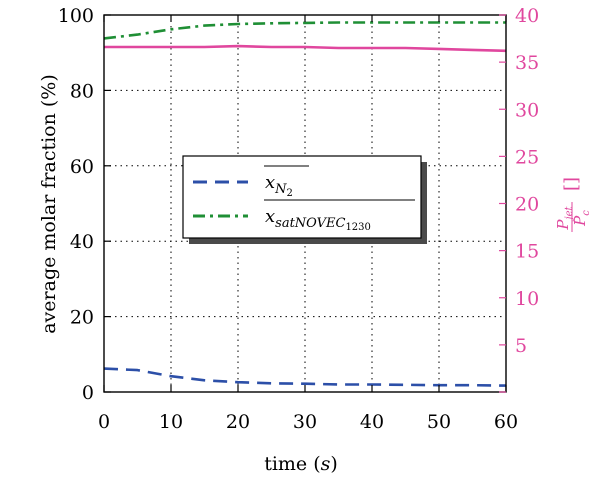 The image size is (594, 477). What do you see at coordinates (564, 217) in the screenshot?
I see `svg-text: Pjet` at bounding box center [564, 217].